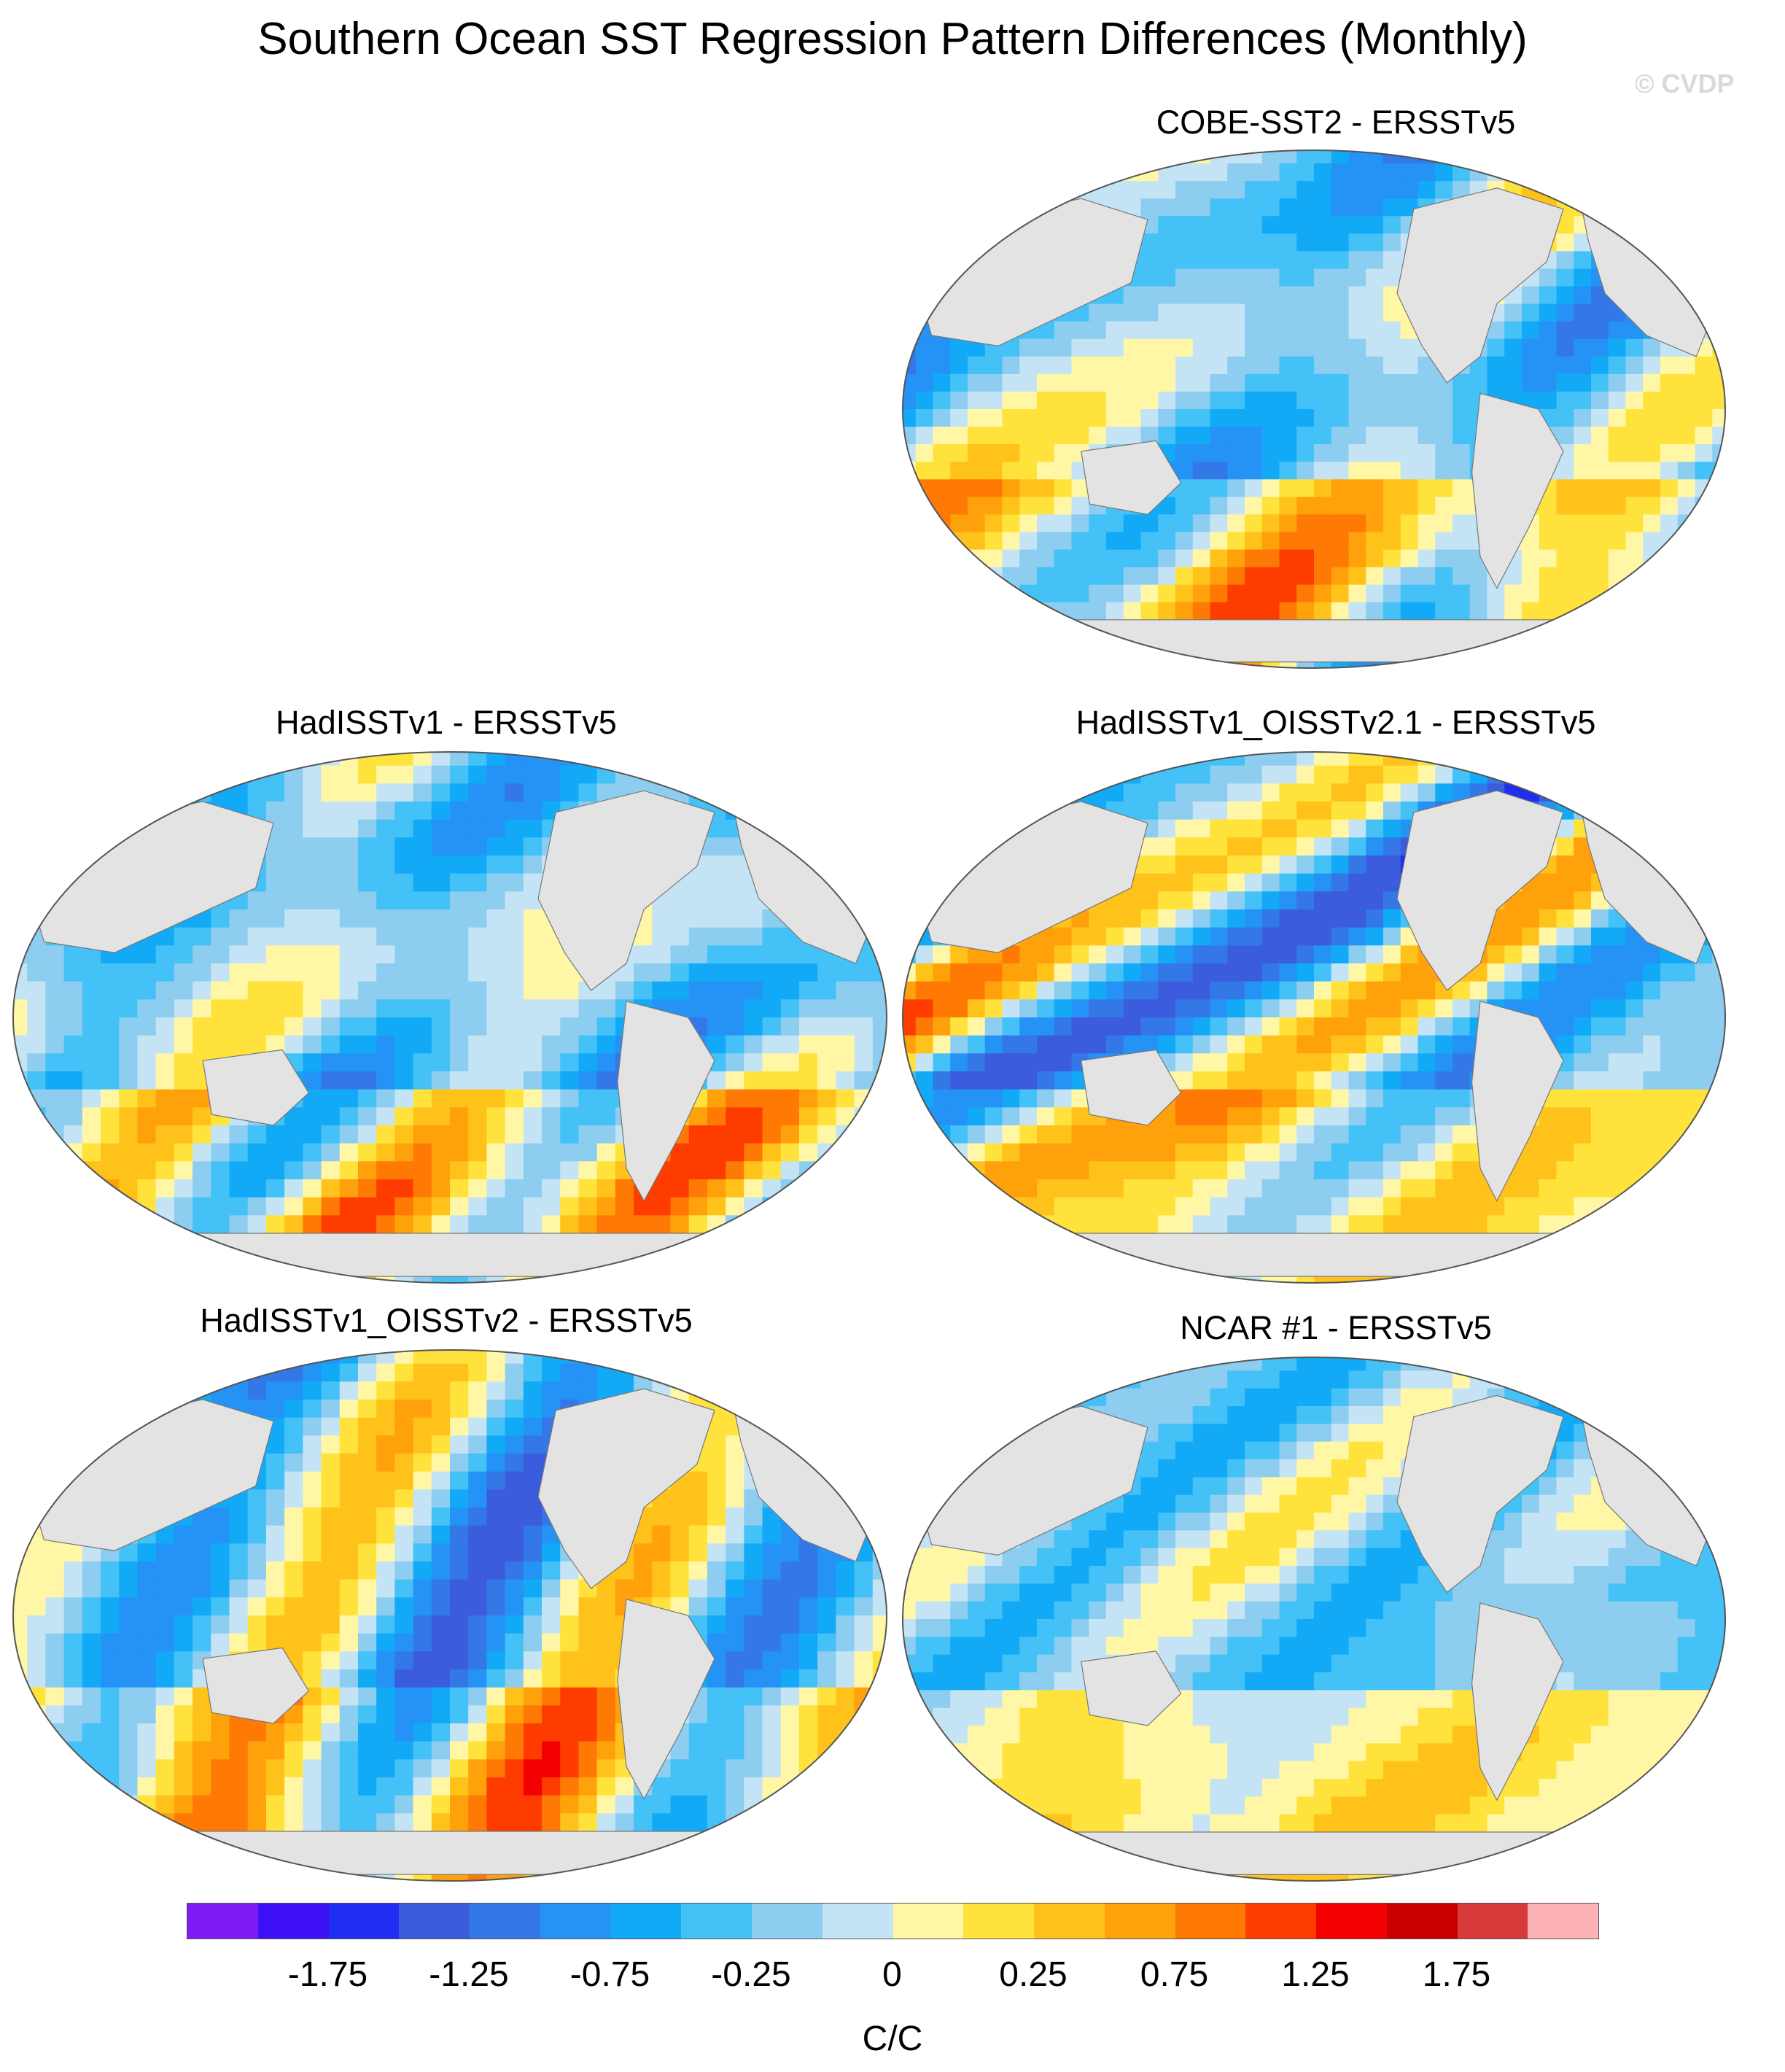 The height and width of the screenshot is (2072, 1785). What do you see at coordinates (892, 2038) in the screenshot?
I see `colorbar-units: C/C` at bounding box center [892, 2038].